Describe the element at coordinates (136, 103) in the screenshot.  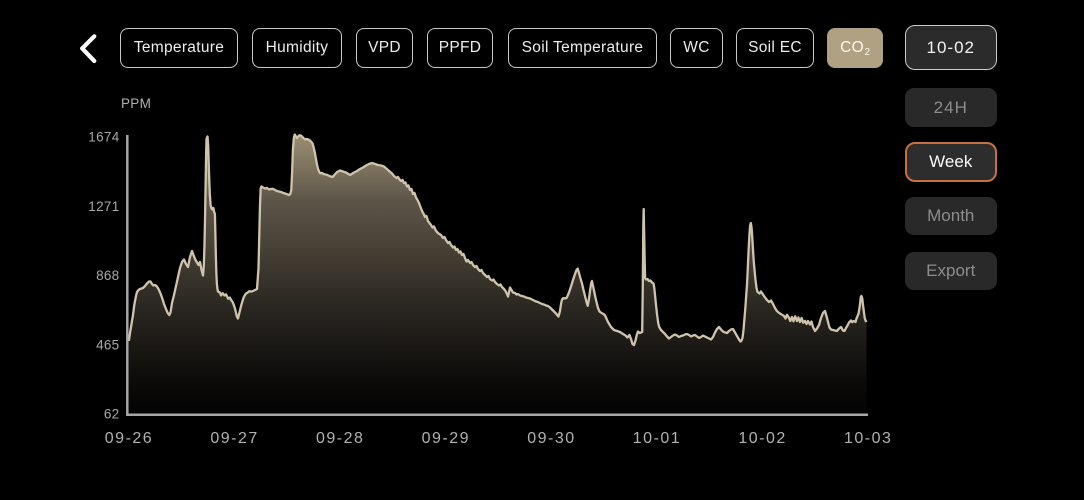
I see `svg-text: PPM` at that location.